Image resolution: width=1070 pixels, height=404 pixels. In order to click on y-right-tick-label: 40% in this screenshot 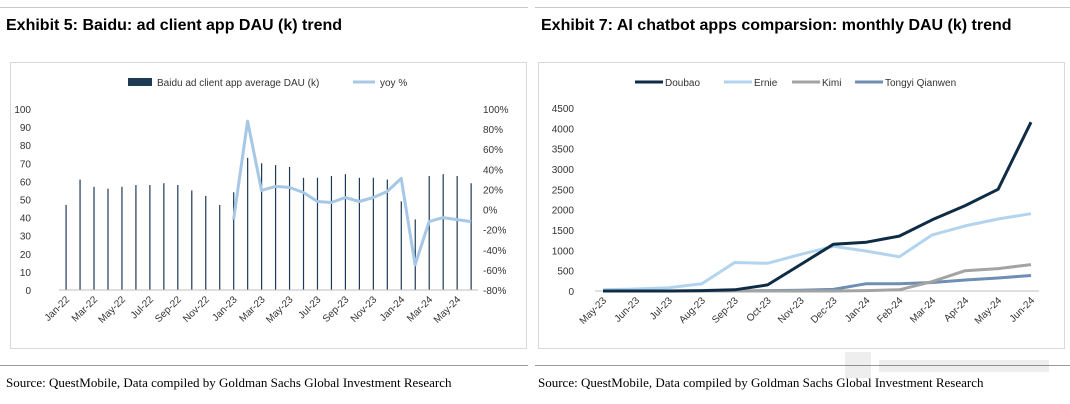, I will do `click(493, 170)`.